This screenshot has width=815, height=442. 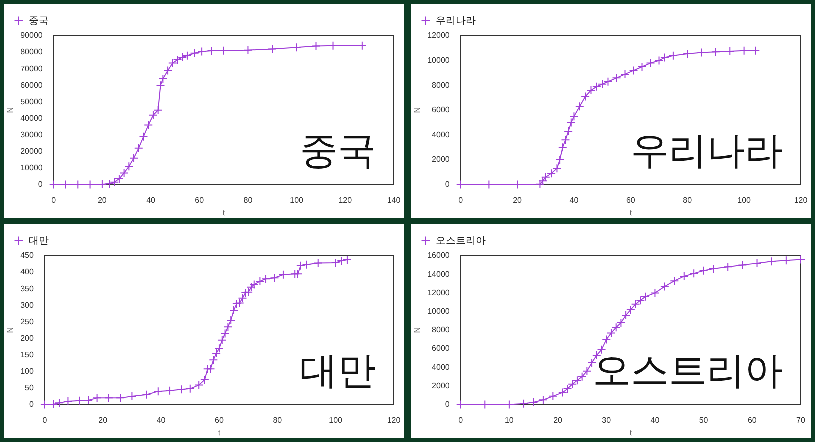 What do you see at coordinates (39, 241) in the screenshot?
I see `legend-label: 대만` at bounding box center [39, 241].